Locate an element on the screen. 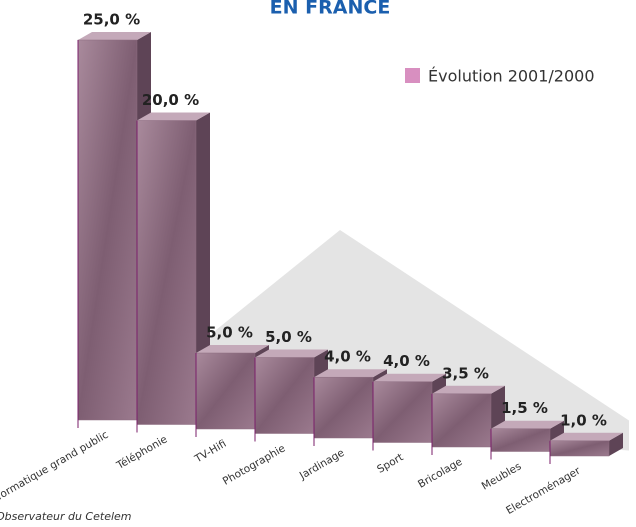 The height and width of the screenshot is (527, 636). chart-title: EN FRANCE is located at coordinates (330, 9).